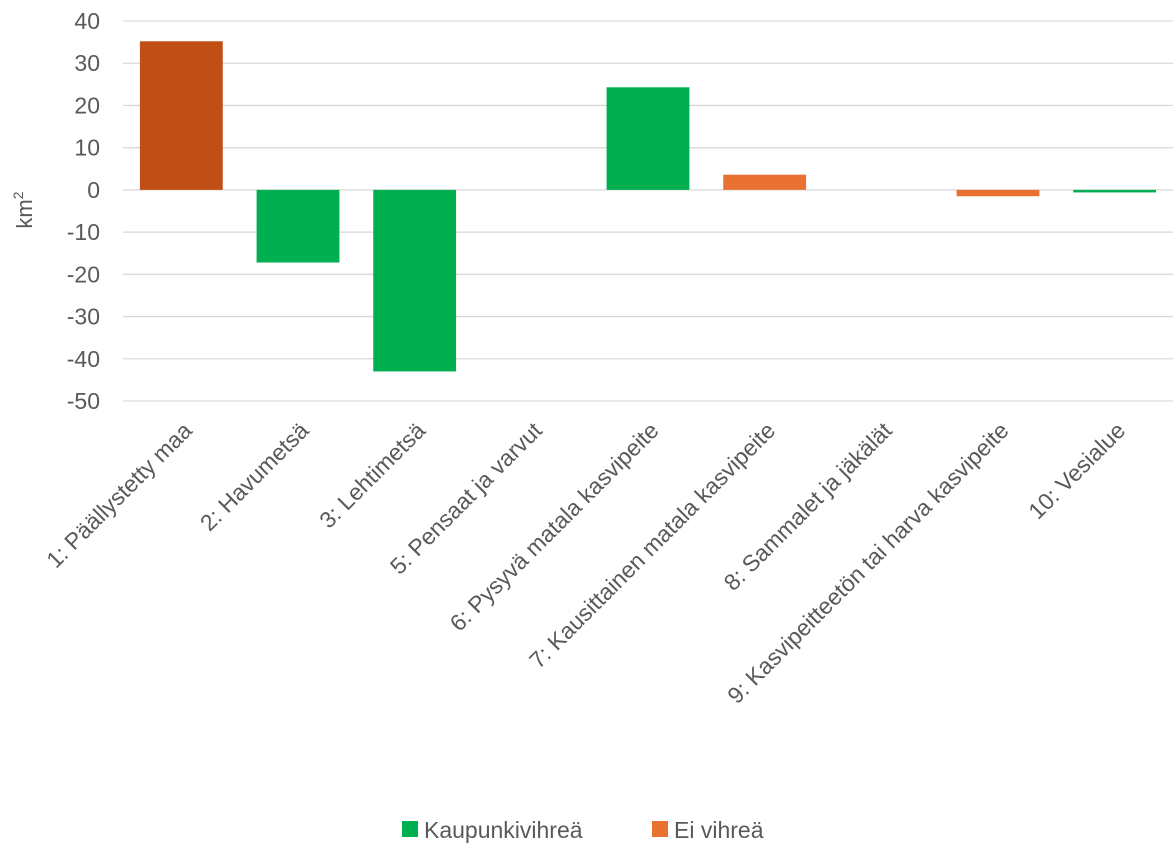 This screenshot has width=1173, height=850. I want to click on y-tick-label: -40, so click(83, 359).